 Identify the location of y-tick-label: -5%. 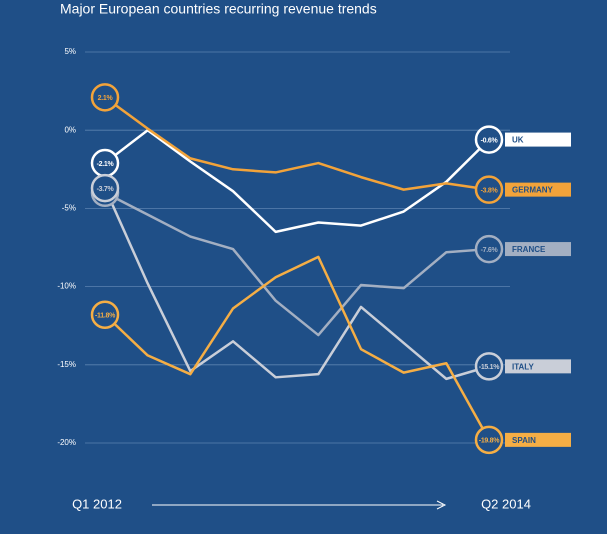
(69, 208).